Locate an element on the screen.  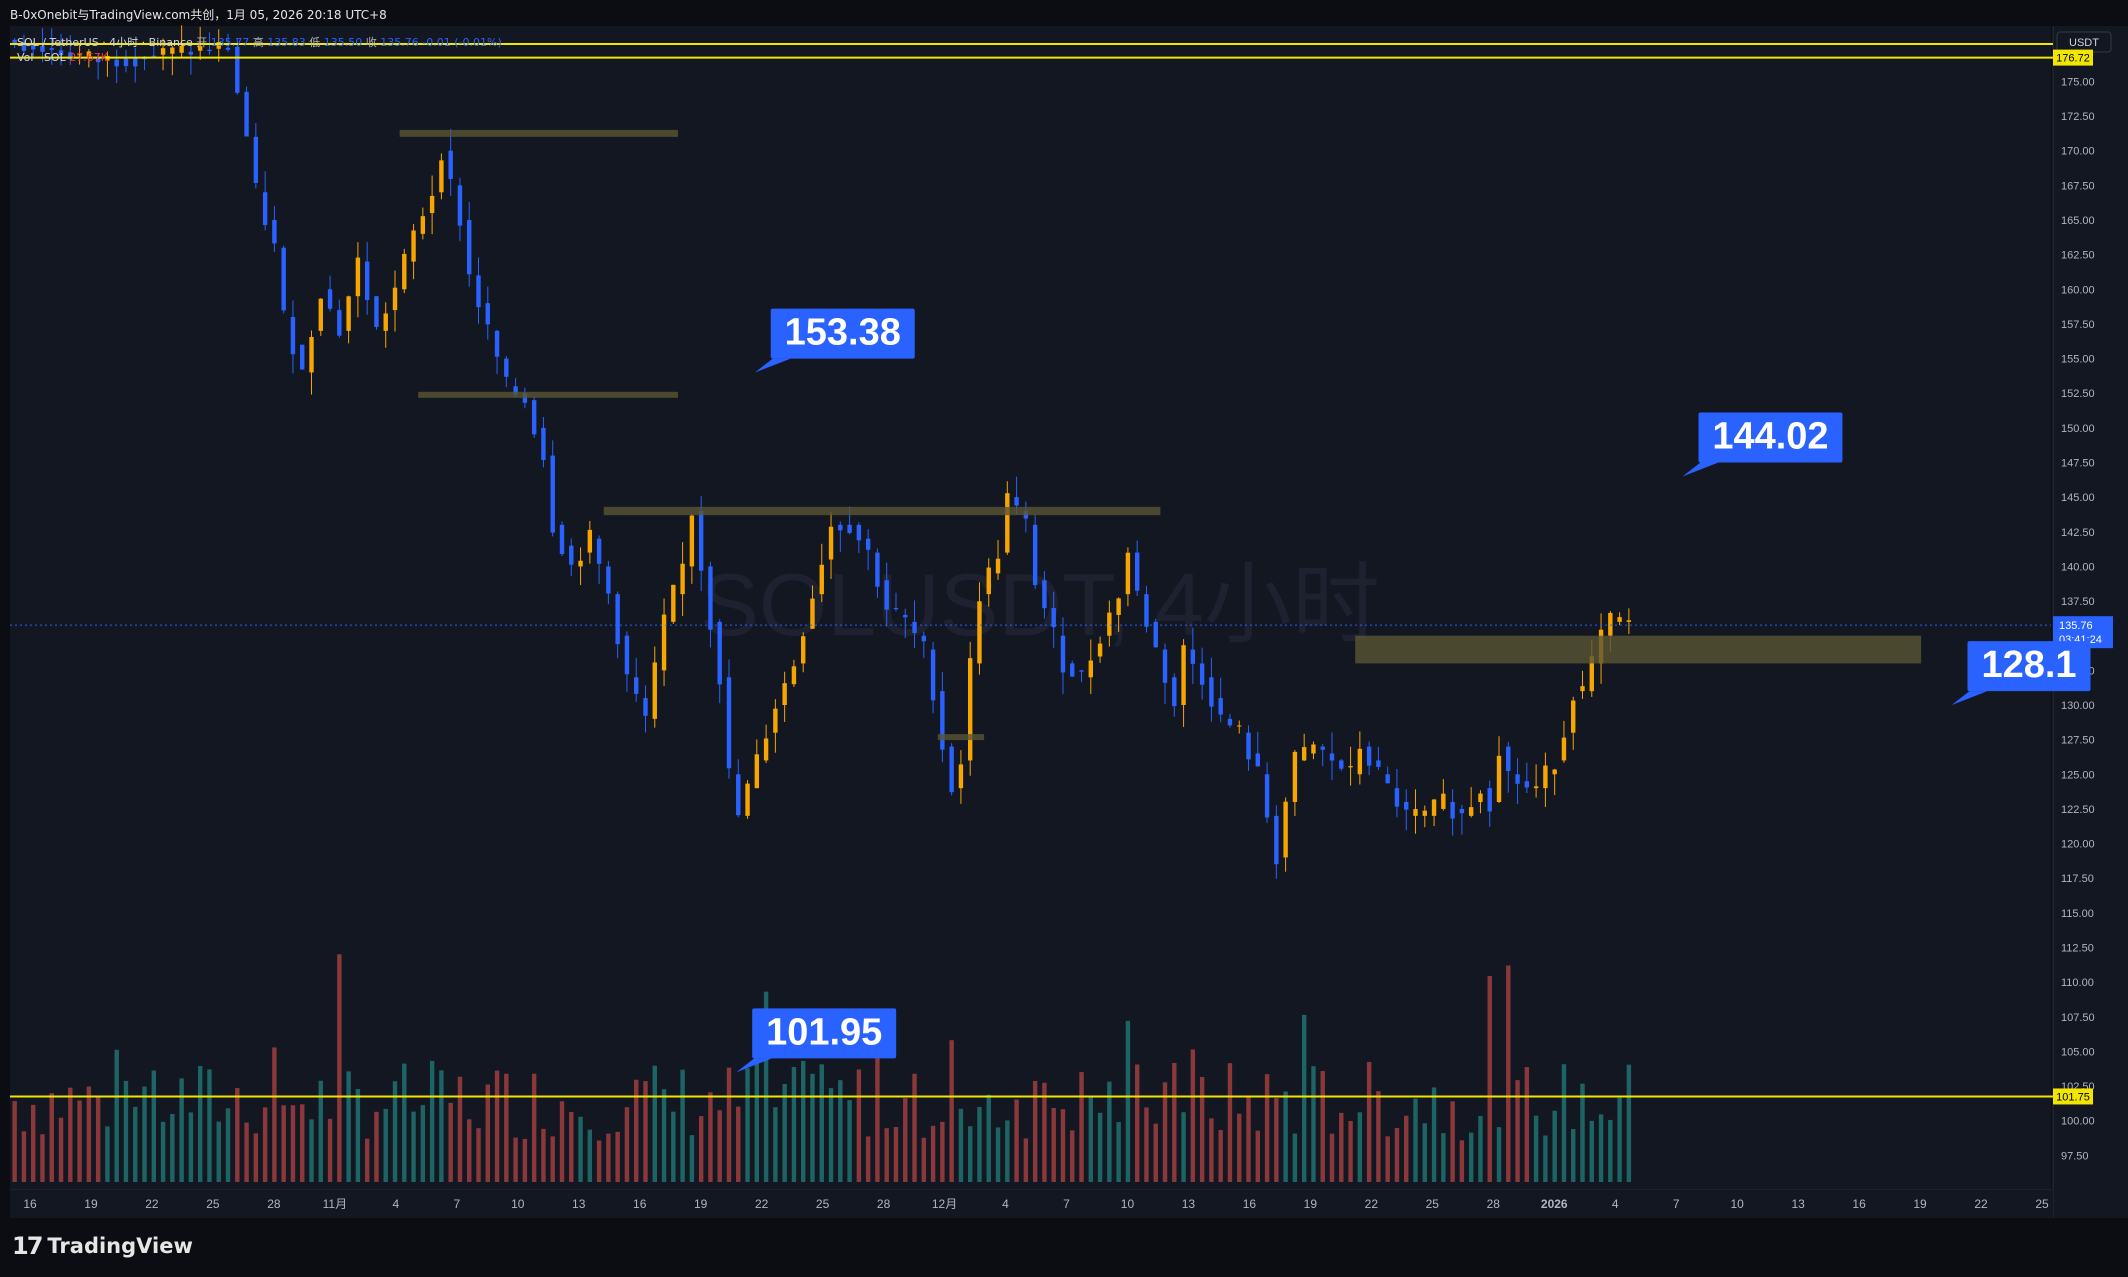
price-tick-label: 117.50 is located at coordinates (2077, 879).